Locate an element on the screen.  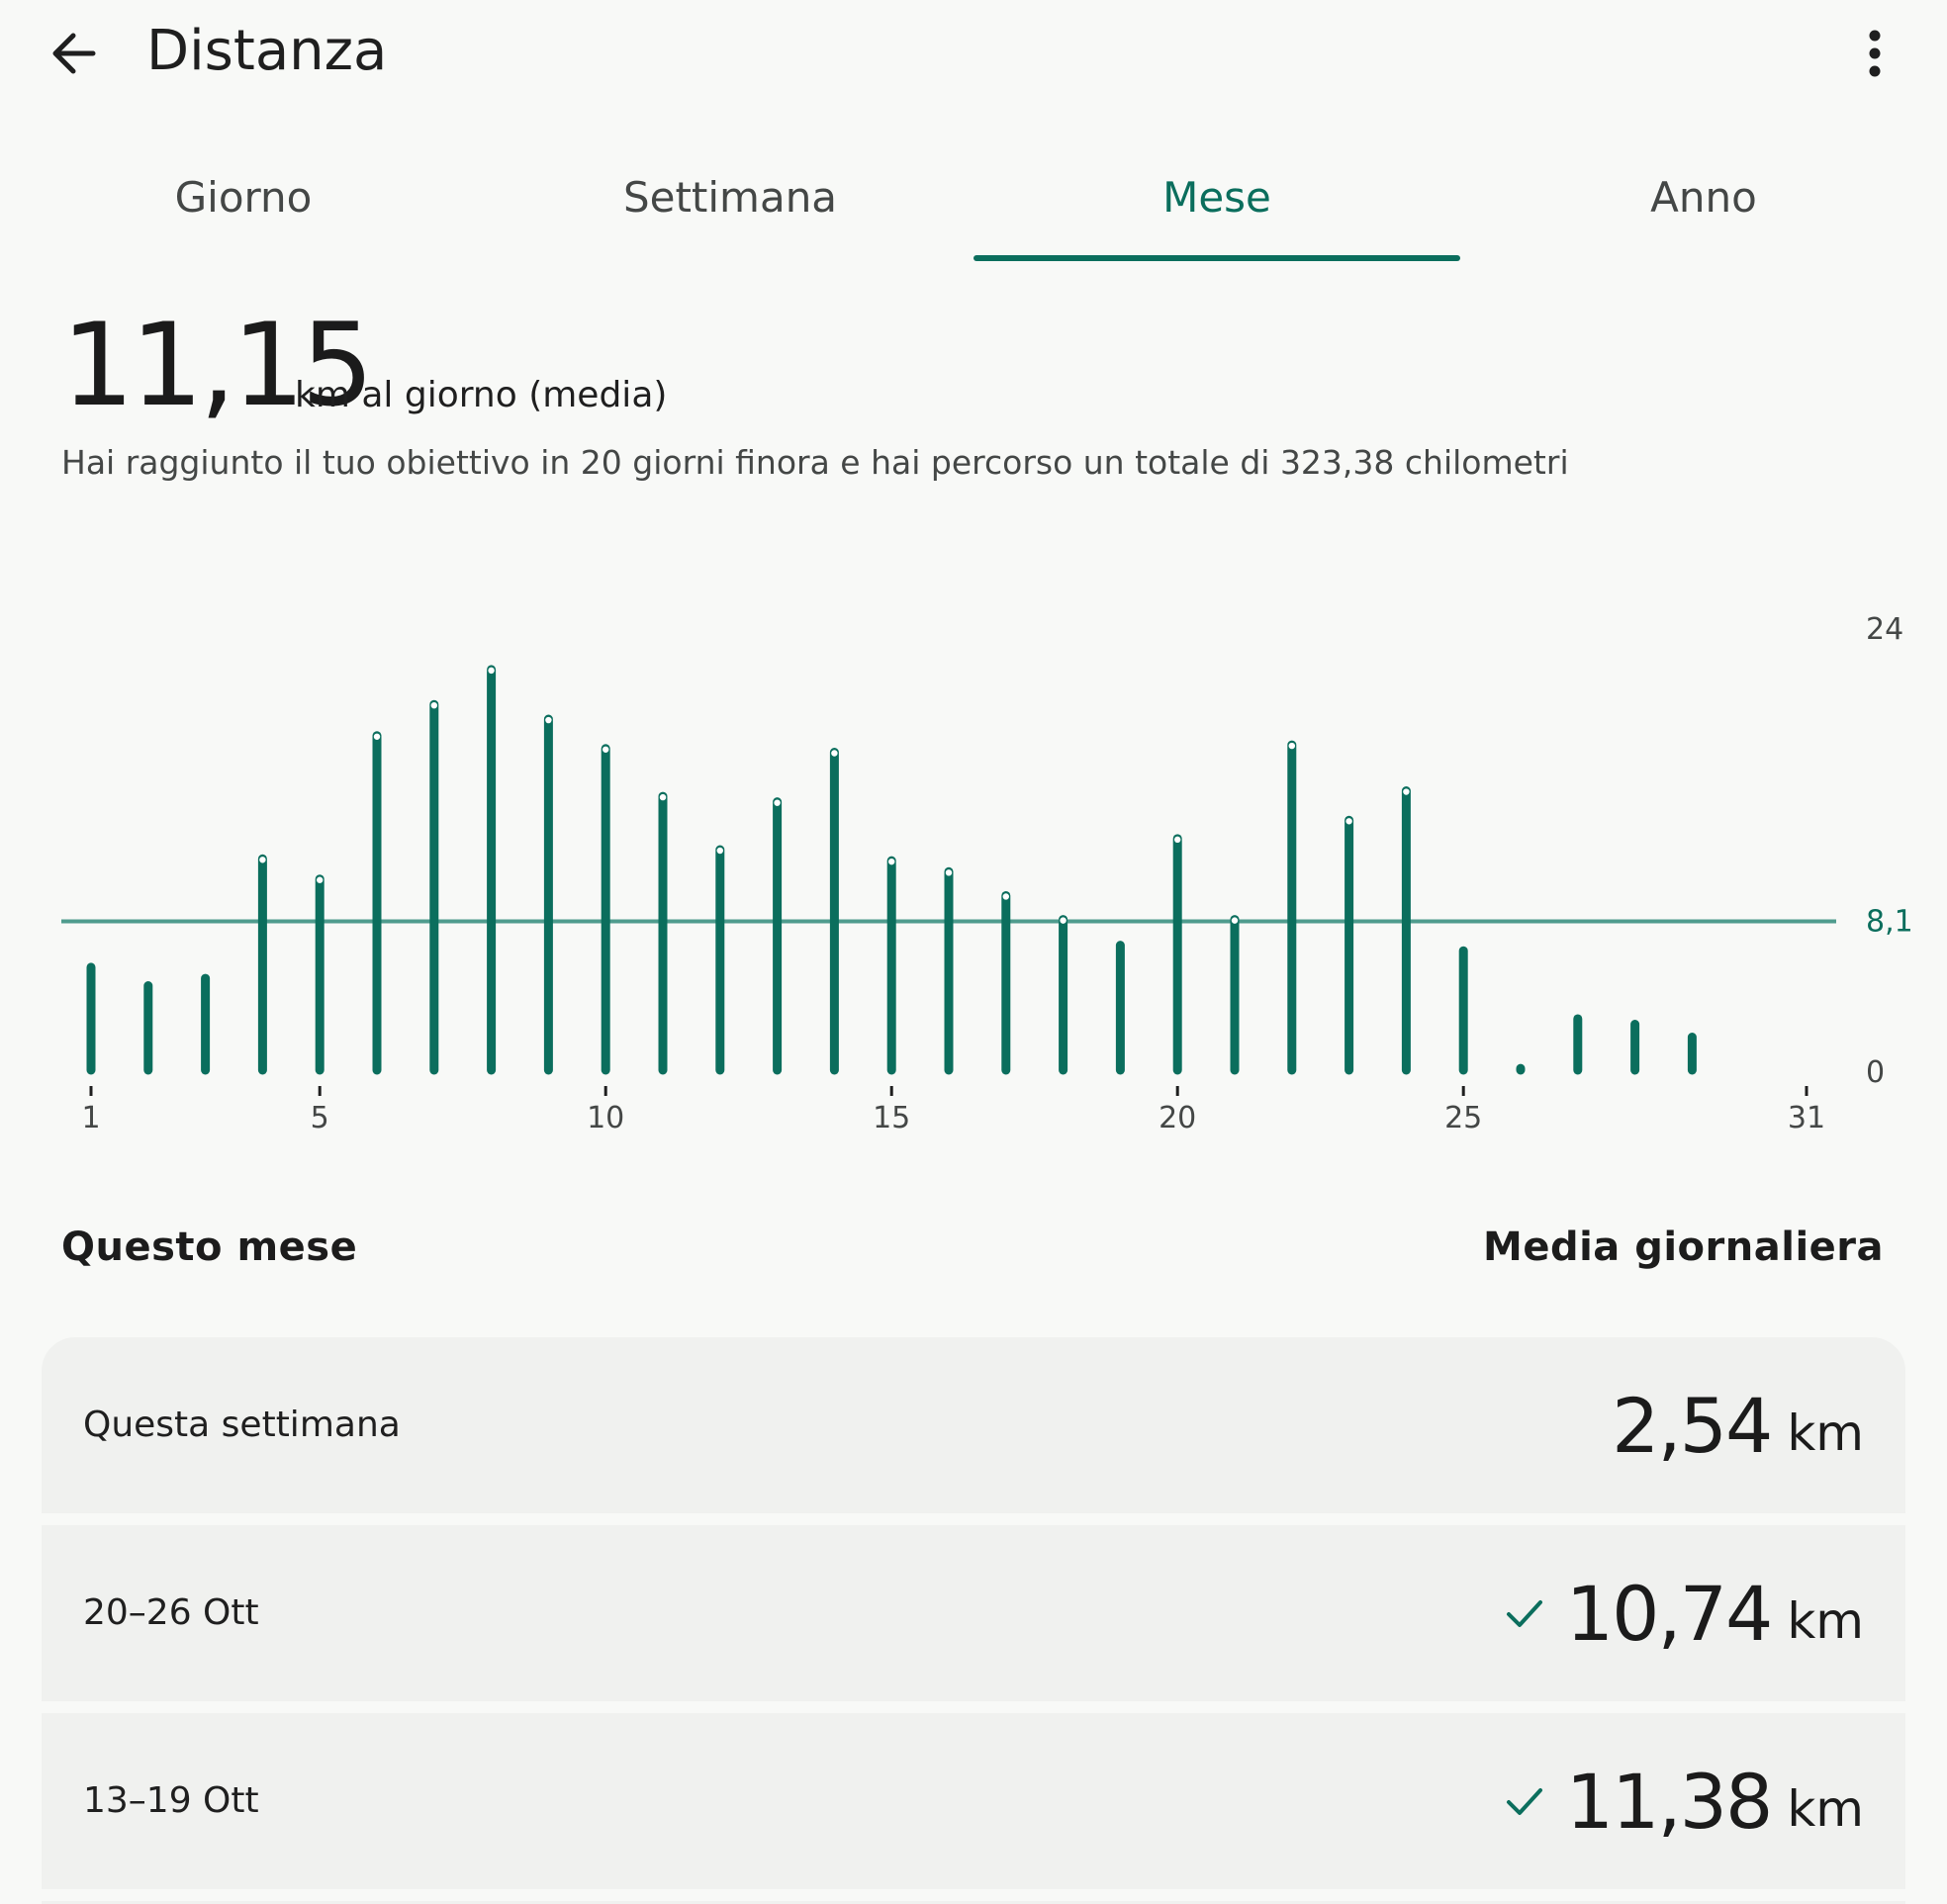
tab-indicator is located at coordinates (1217, 258).